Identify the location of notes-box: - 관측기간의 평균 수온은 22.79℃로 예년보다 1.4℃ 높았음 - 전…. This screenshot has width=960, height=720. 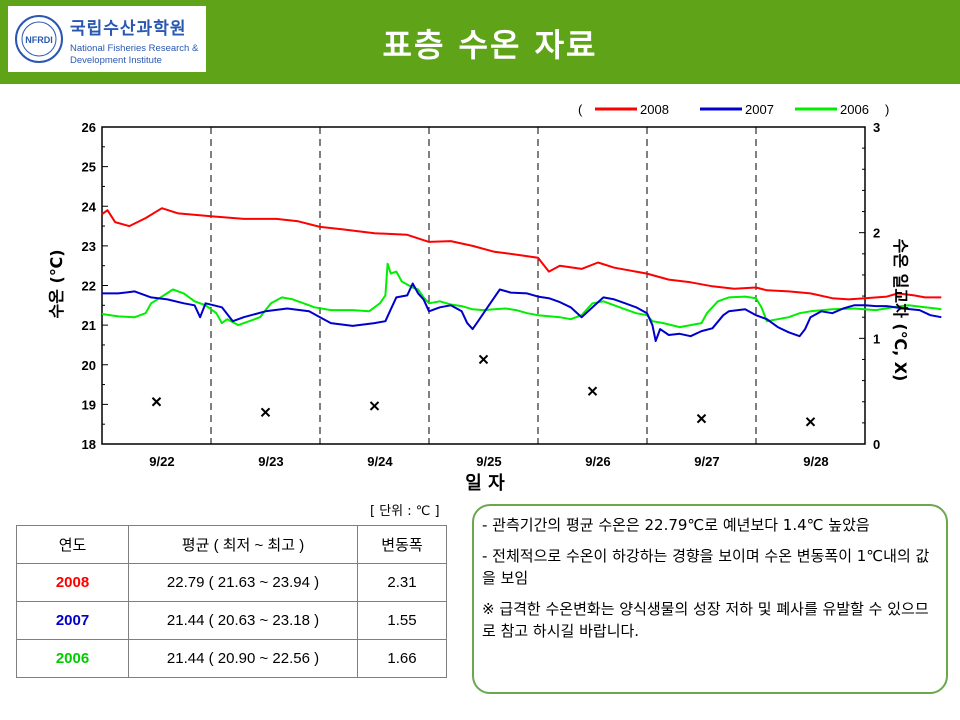
(710, 599).